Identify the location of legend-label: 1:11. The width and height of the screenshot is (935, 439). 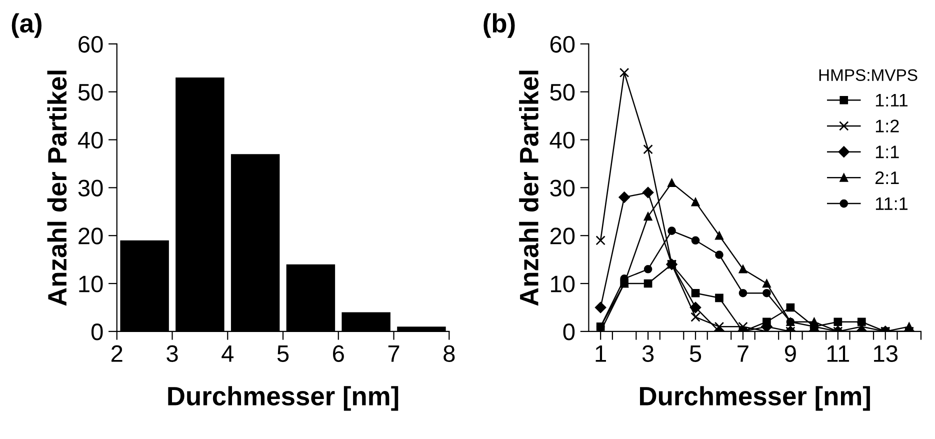
(892, 100).